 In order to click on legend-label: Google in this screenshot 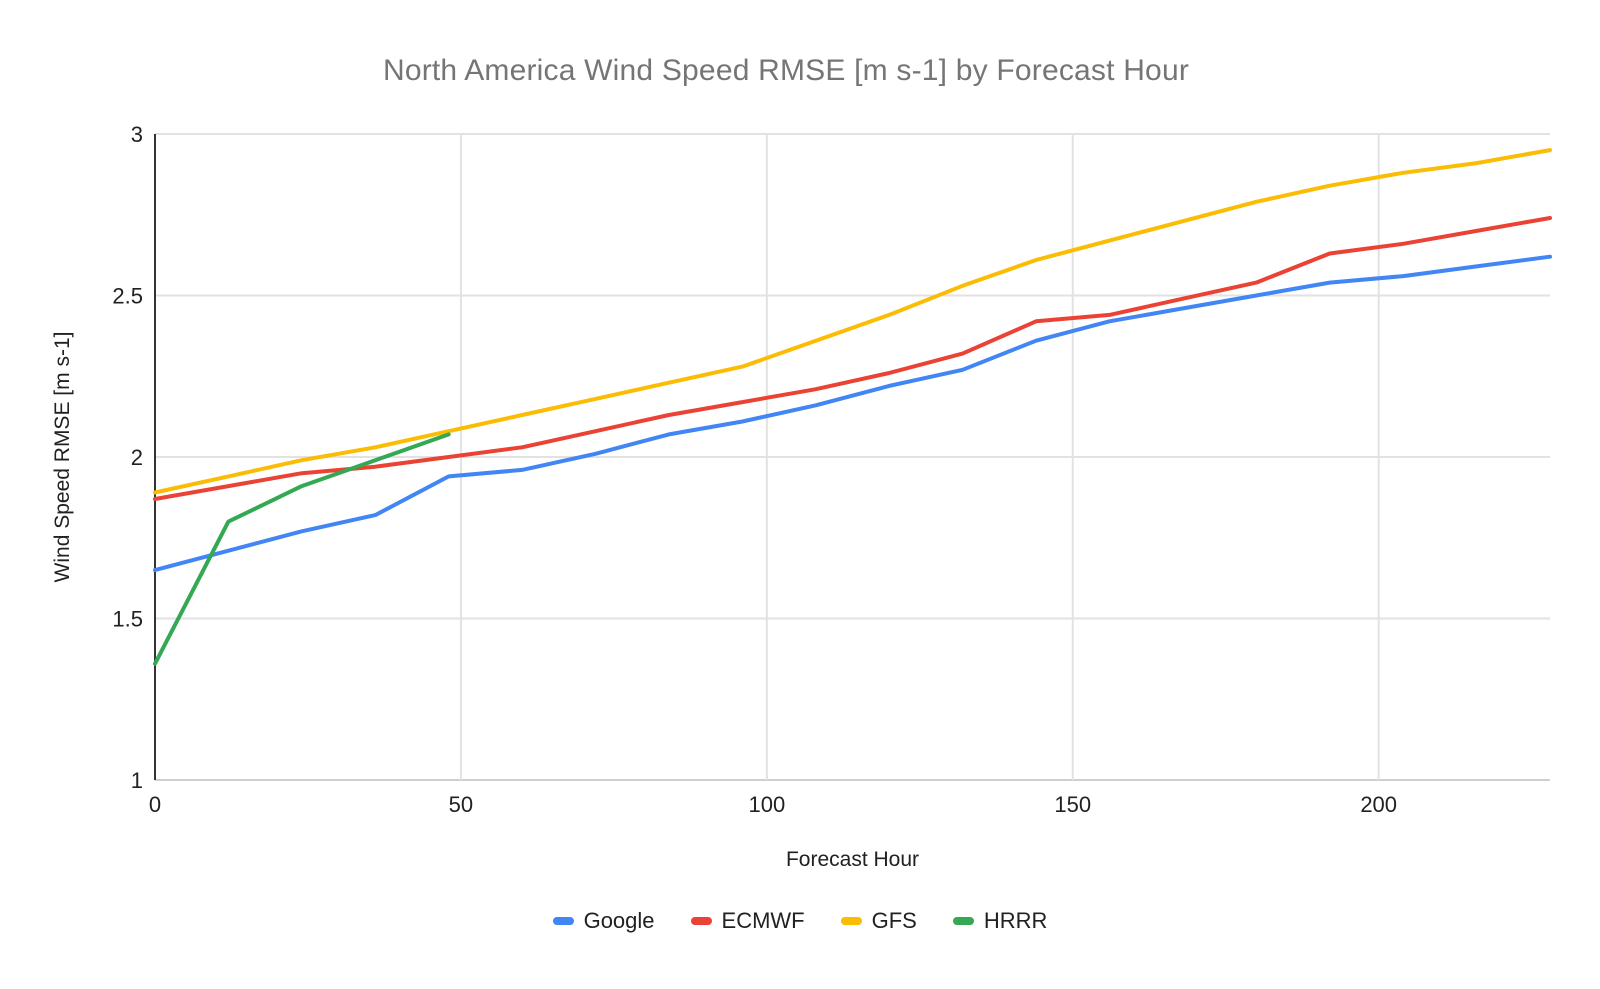, I will do `click(619, 920)`.